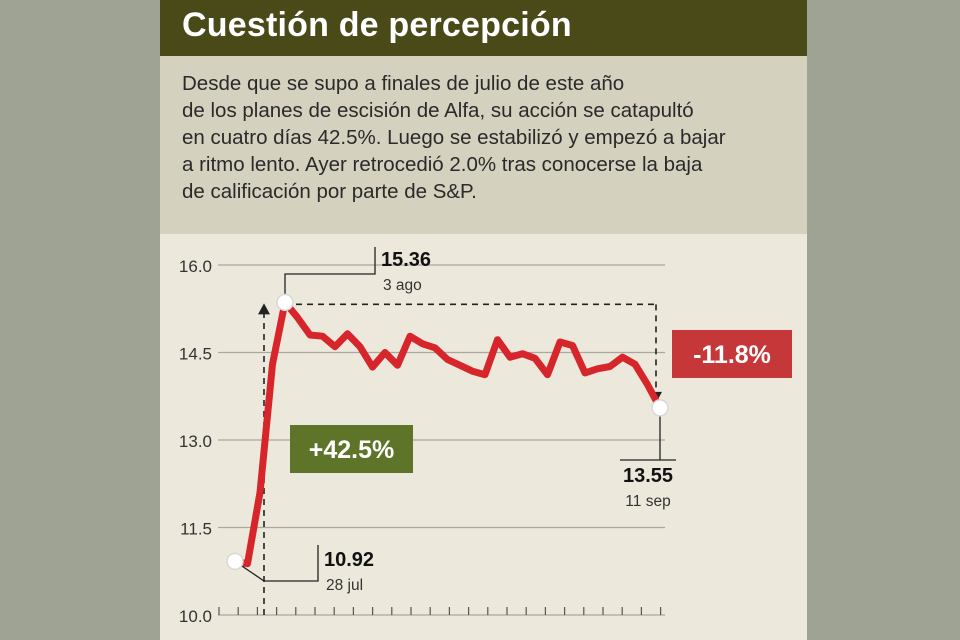 The height and width of the screenshot is (640, 960). I want to click on loss-badge-label: -11.8%, so click(732, 355).